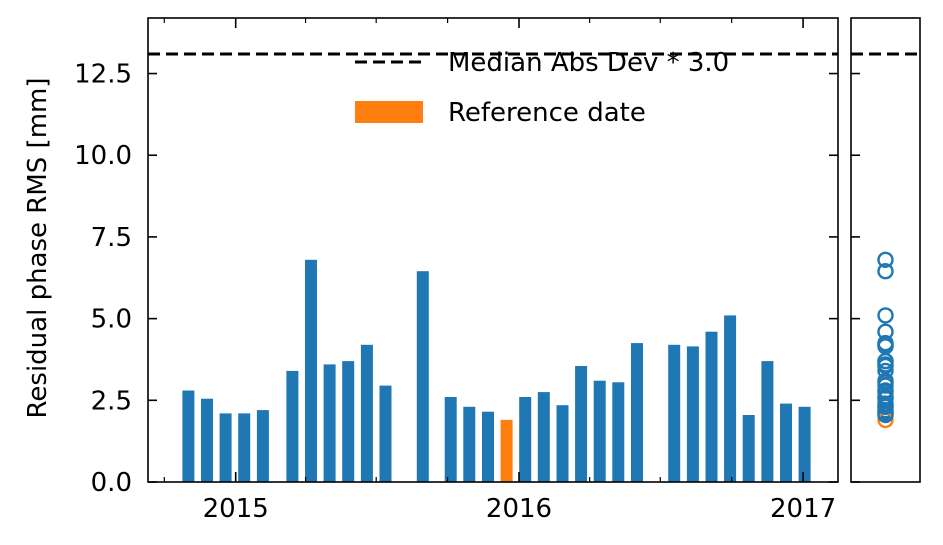  What do you see at coordinates (389, 112) in the screenshot?
I see `legend-reference-swatch` at bounding box center [389, 112].